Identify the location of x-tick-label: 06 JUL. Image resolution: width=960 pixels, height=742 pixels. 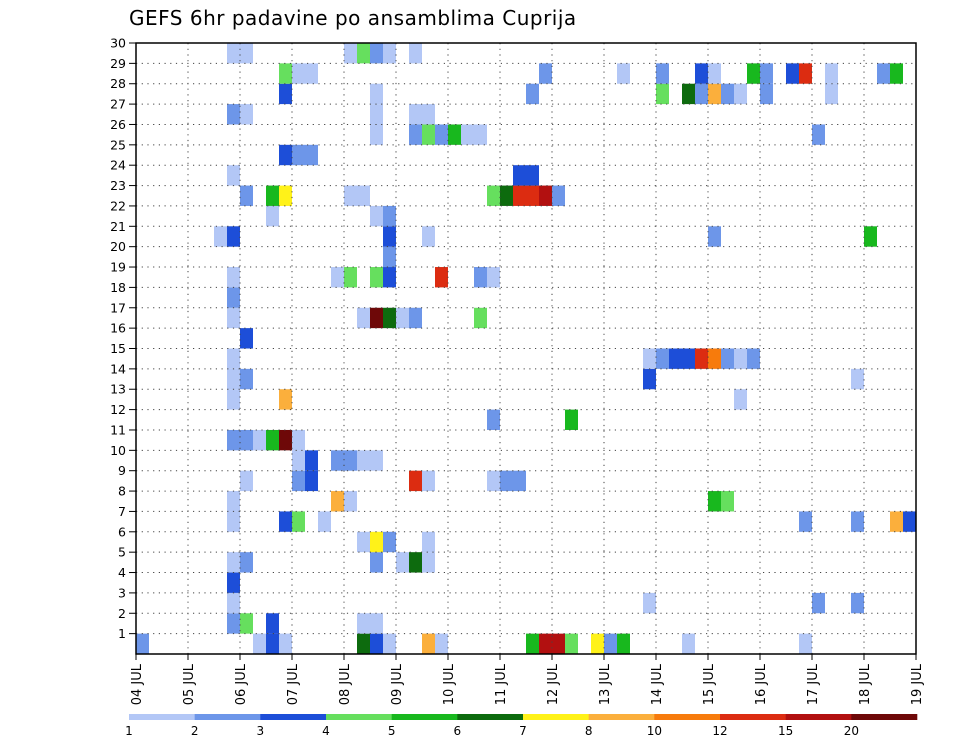
(241, 684).